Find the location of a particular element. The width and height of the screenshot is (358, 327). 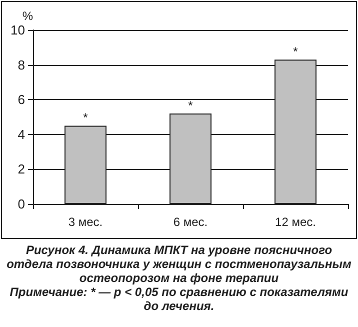

y-tick-label: 8 is located at coordinates (21, 64).